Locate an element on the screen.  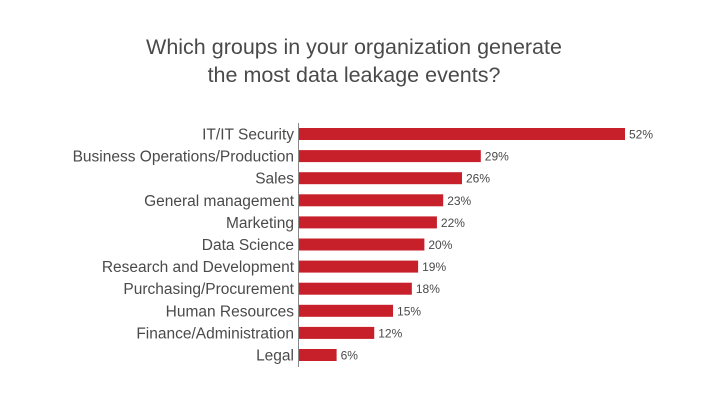
category-label: Human Resources is located at coordinates (230, 311).